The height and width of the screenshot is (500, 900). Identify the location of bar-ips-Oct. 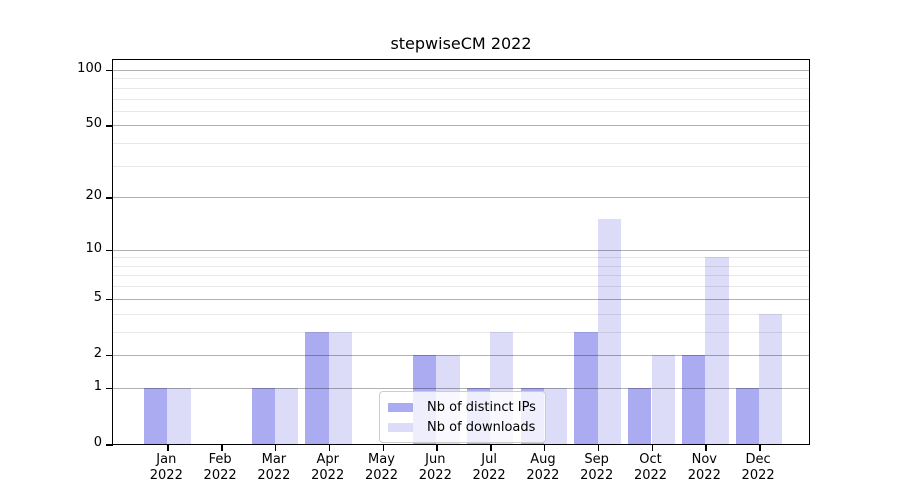
(640, 415).